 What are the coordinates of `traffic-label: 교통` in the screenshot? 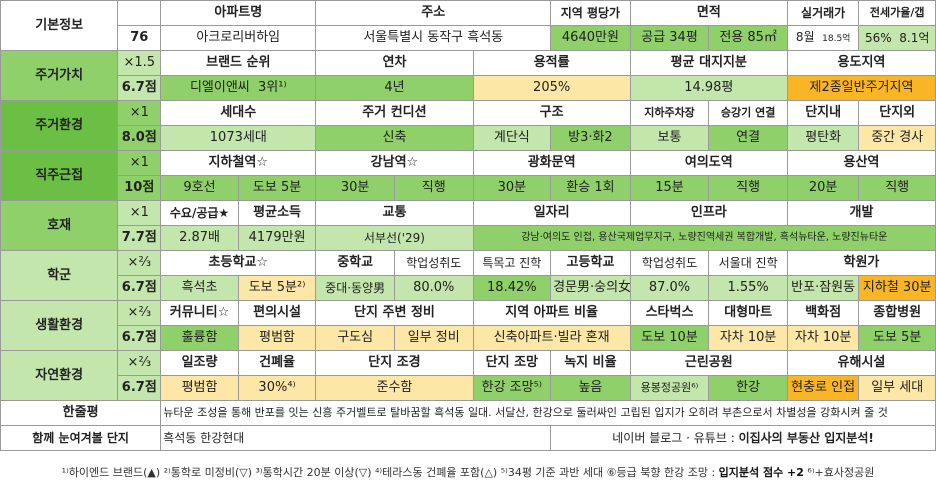 It's located at (394, 213).